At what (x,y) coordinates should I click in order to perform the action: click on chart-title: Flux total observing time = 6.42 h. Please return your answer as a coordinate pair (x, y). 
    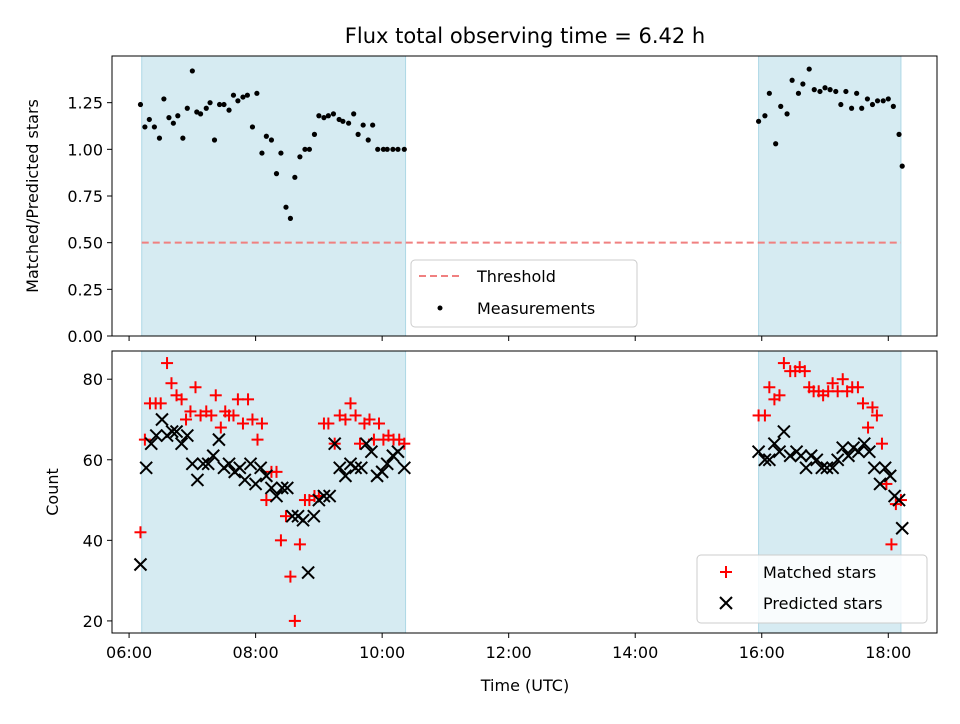
    Looking at the image, I should click on (525, 36).